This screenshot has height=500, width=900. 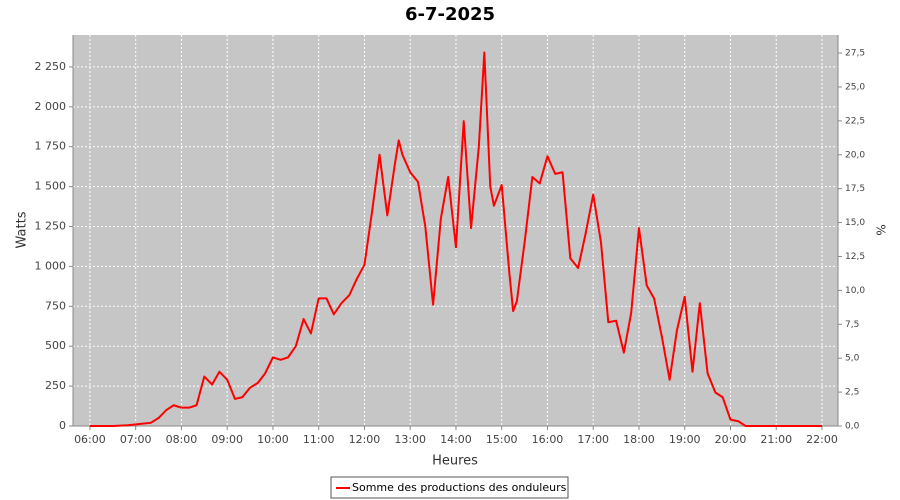 What do you see at coordinates (548, 439) in the screenshot?
I see `x-tick-label: 16:00` at bounding box center [548, 439].